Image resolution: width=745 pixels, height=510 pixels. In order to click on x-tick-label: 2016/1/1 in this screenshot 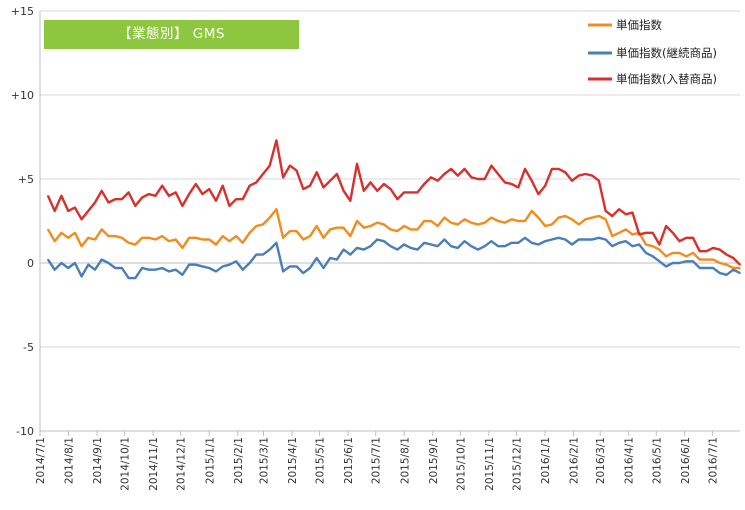, I will do `click(546, 460)`.